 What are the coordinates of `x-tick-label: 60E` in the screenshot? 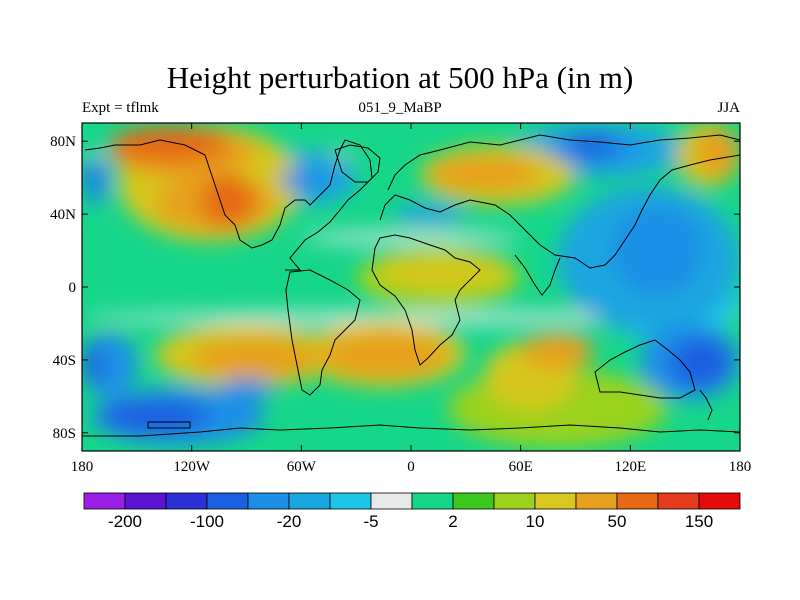 It's located at (521, 467).